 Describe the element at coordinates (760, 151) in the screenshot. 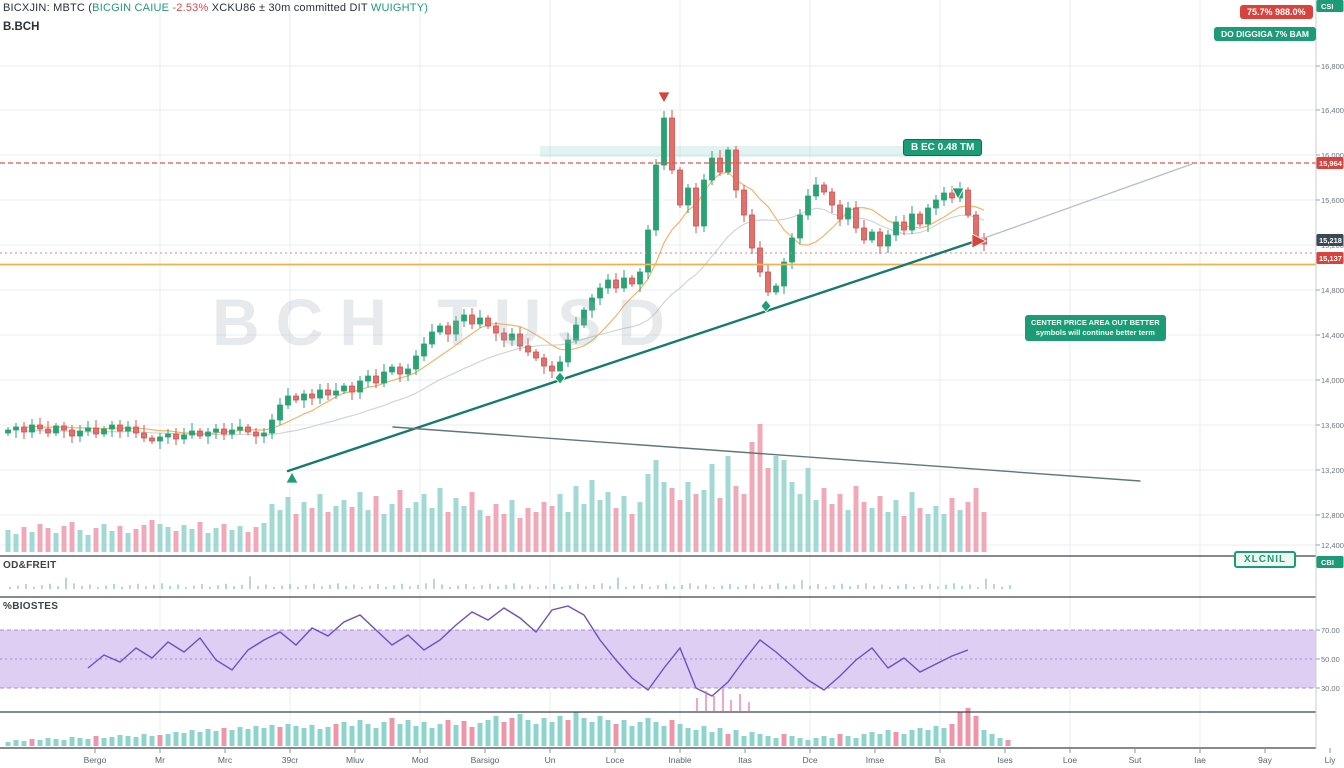

I see `ma-cloud` at that location.